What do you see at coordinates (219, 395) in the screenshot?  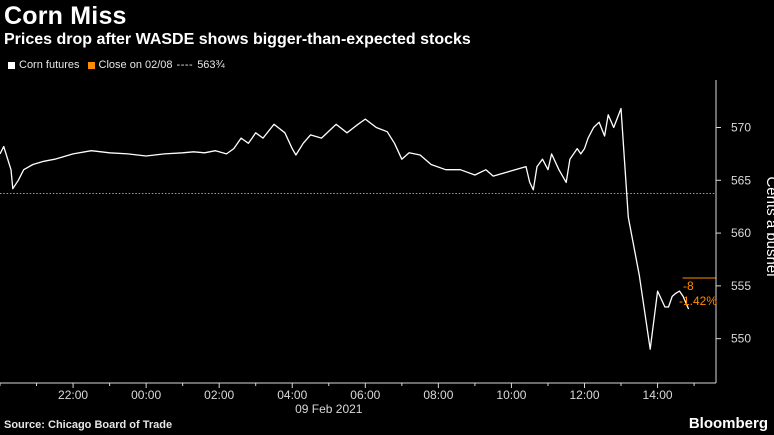 I see `x-tick-label: 02:00` at bounding box center [219, 395].